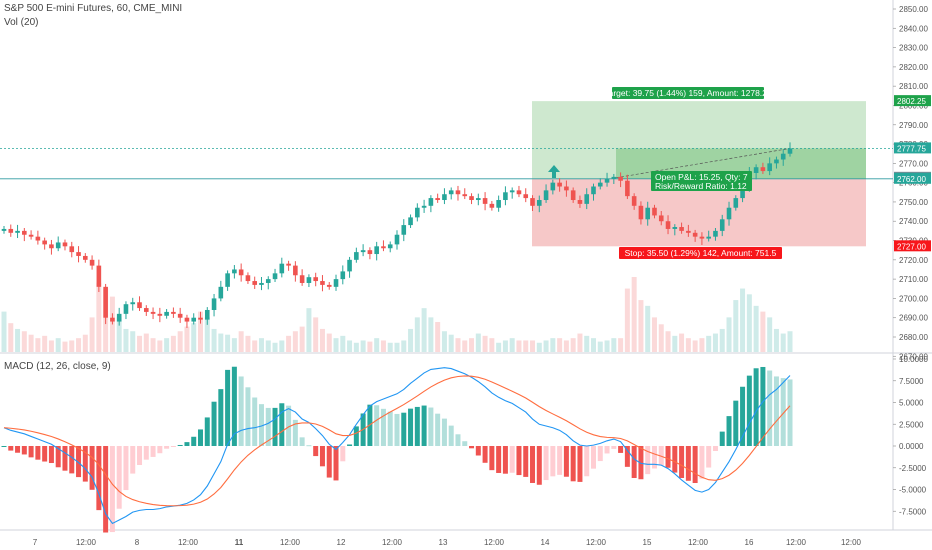  I want to click on macd-legend: MACD (12, 26, close, 9), so click(57, 366).